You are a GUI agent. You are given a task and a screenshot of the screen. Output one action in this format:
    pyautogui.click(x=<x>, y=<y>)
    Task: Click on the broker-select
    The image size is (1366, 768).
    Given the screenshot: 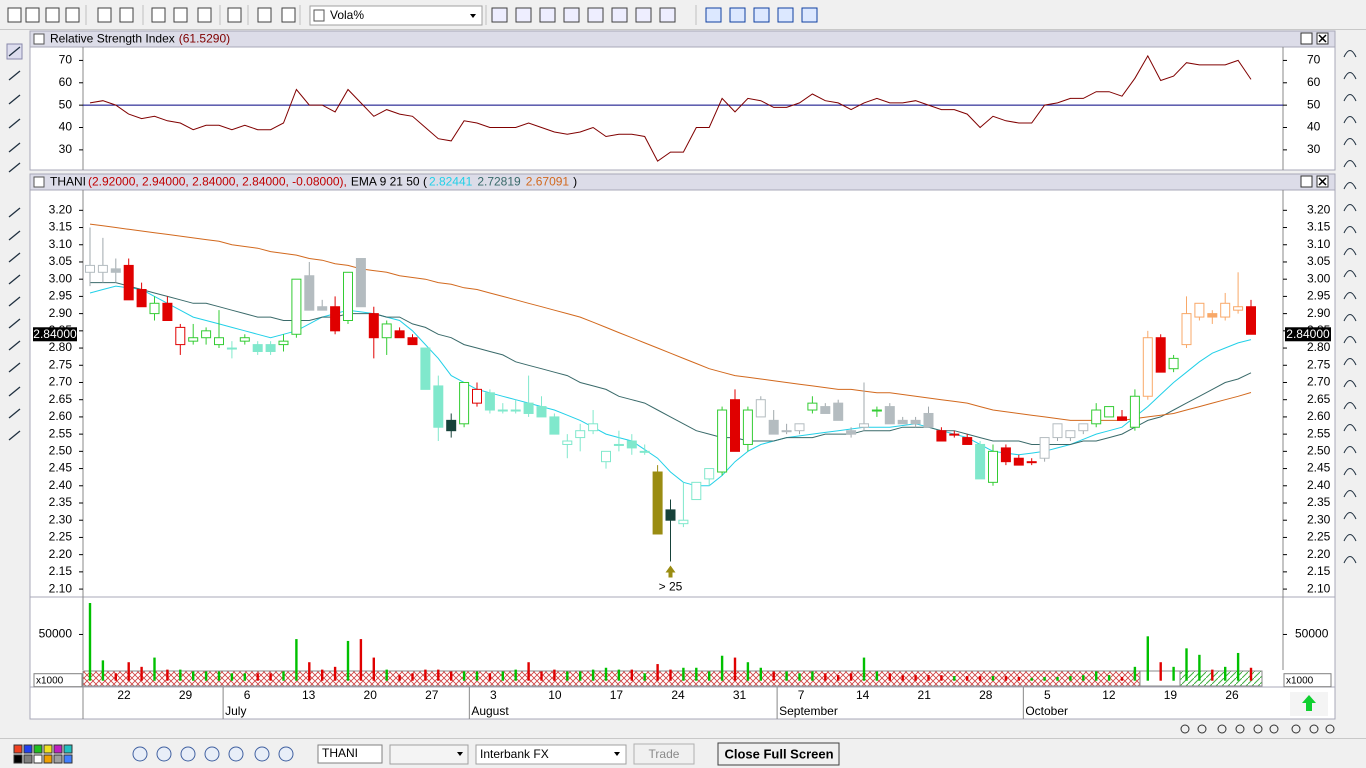 What is the action you would take?
    pyautogui.click(x=551, y=754)
    